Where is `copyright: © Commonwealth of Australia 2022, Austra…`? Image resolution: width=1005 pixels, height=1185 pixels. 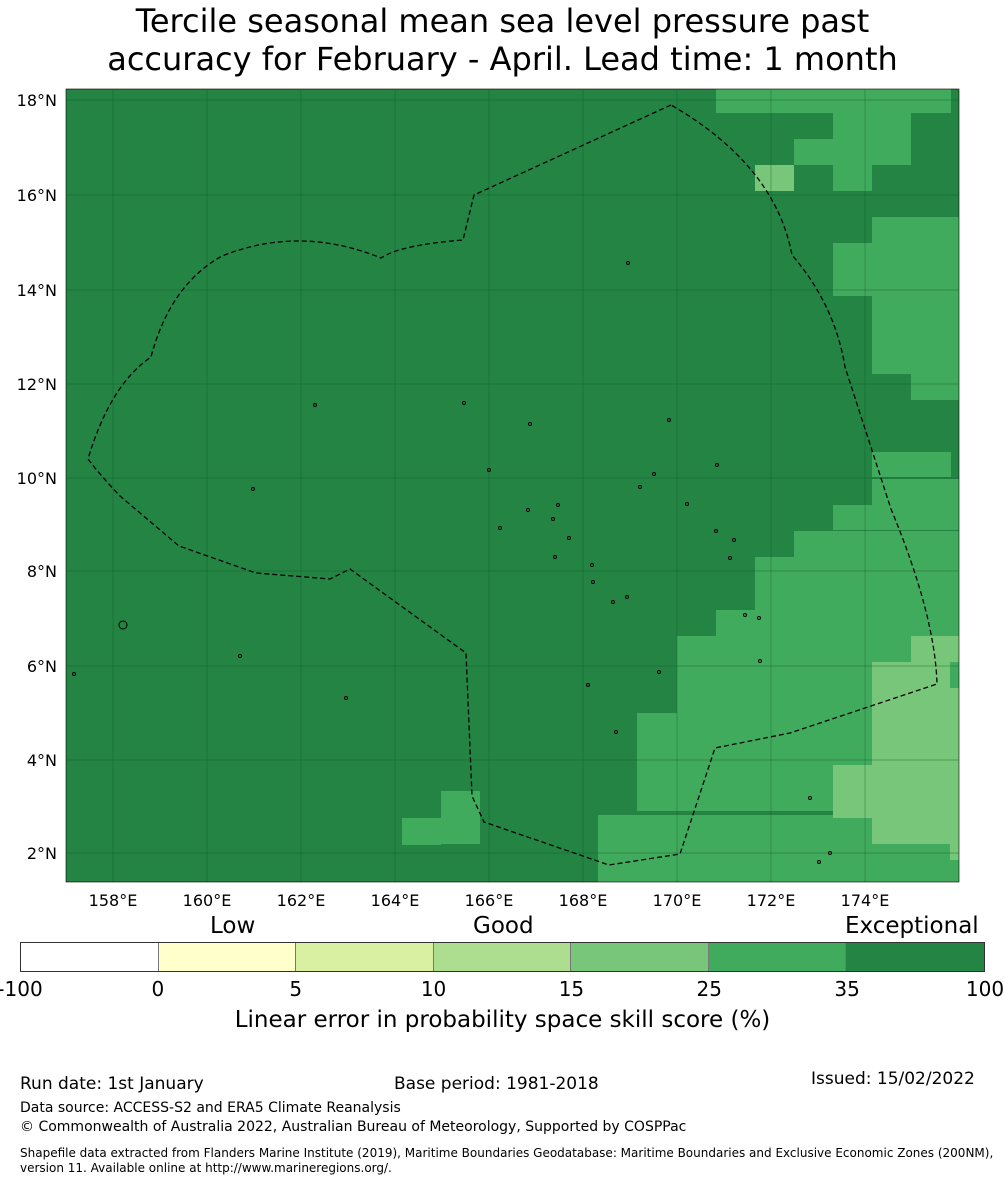
copyright: © Commonwealth of Australia 2022, Austra… is located at coordinates (353, 1127).